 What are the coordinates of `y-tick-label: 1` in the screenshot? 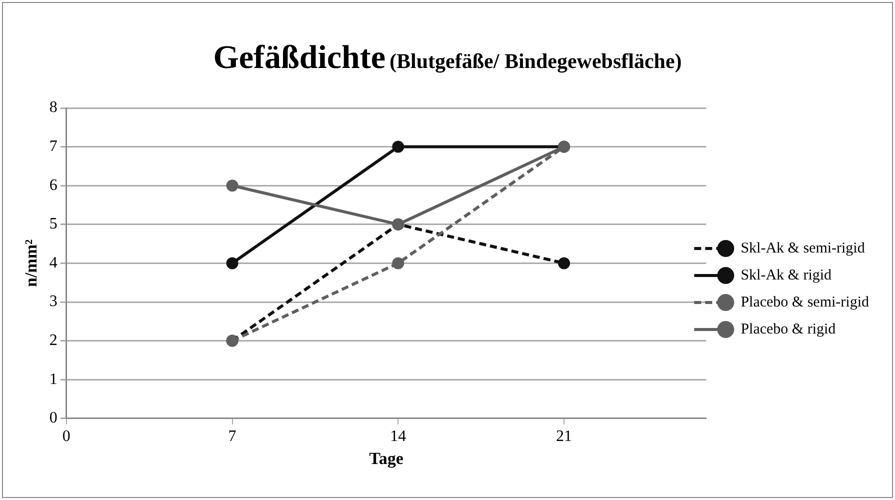 It's located at (53, 379).